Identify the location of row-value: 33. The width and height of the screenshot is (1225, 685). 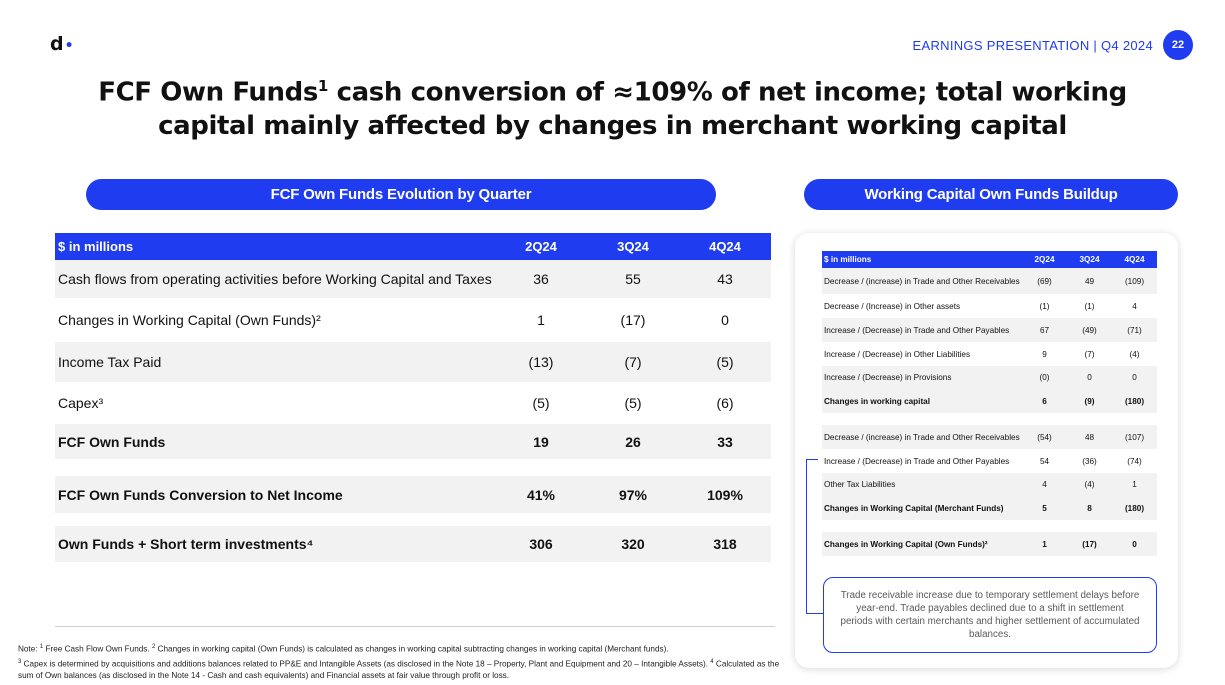
(725, 441).